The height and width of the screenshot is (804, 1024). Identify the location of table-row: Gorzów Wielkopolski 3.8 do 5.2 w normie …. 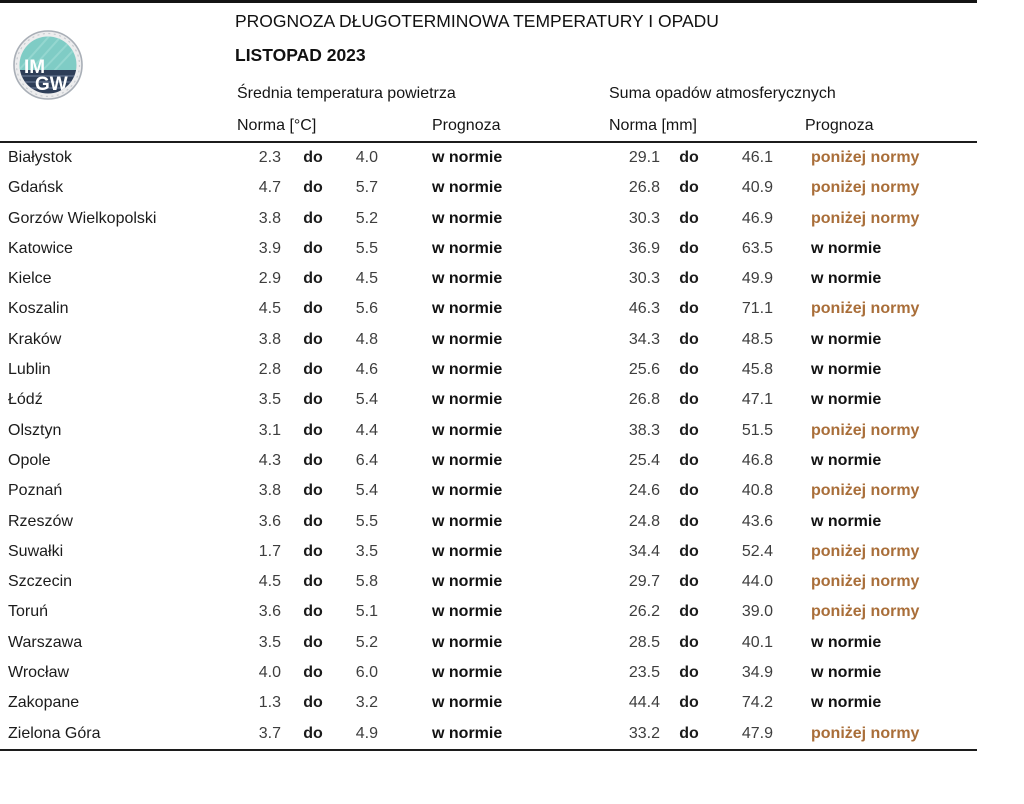
(488, 219).